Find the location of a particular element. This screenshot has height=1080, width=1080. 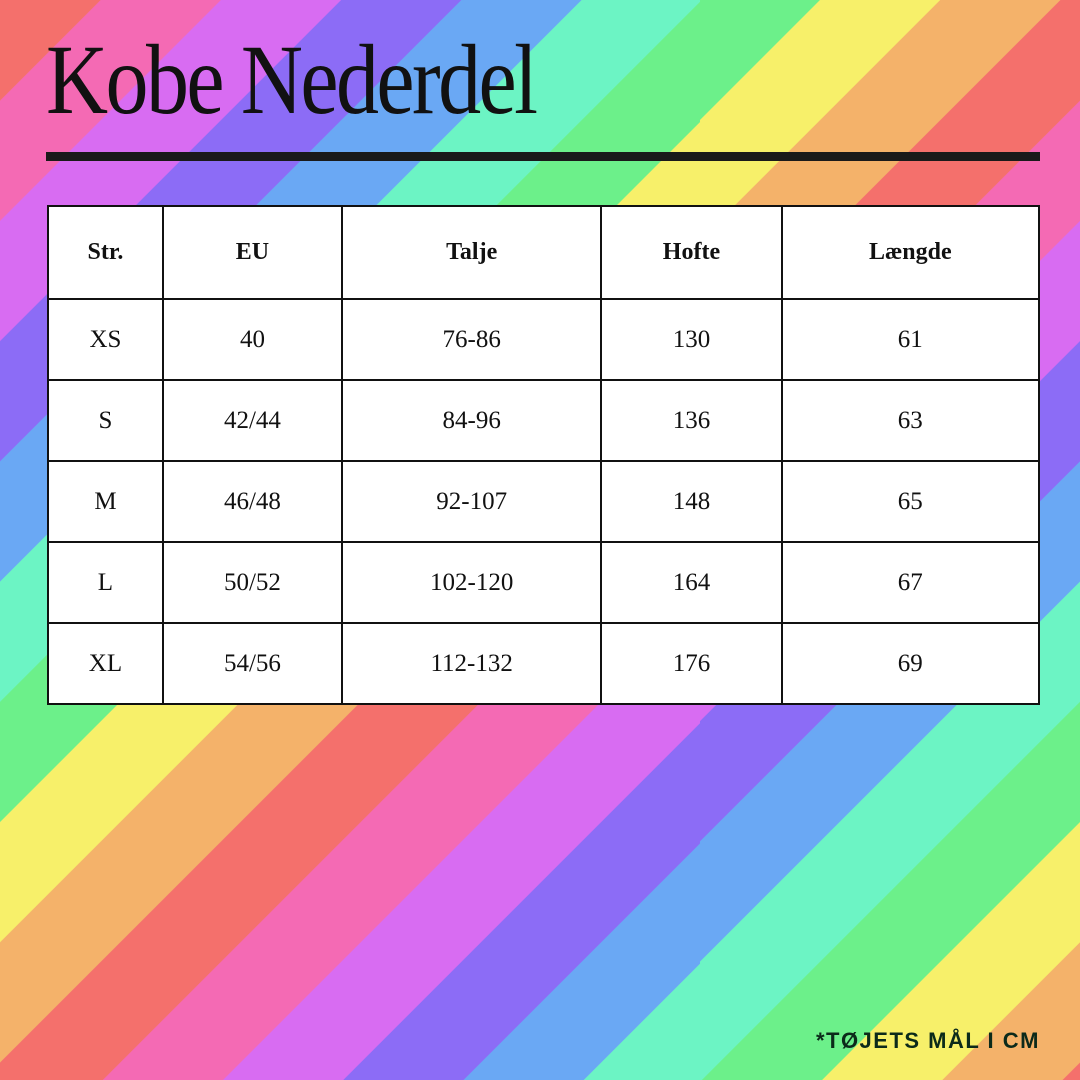

header-length: Længde is located at coordinates (910, 252).